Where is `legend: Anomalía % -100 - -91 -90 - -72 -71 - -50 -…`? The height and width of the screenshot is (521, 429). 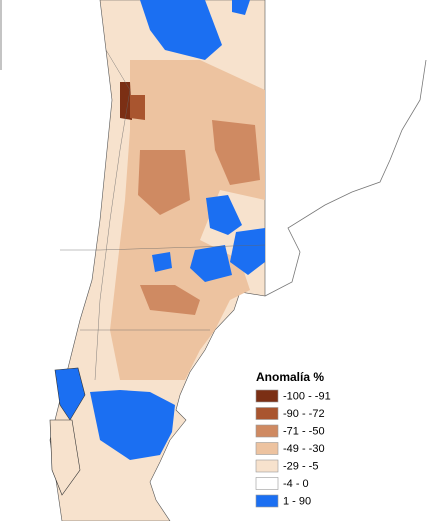
legend: Anomalía % -100 - -91 -90 - -72 -71 - -50 -… is located at coordinates (293, 439).